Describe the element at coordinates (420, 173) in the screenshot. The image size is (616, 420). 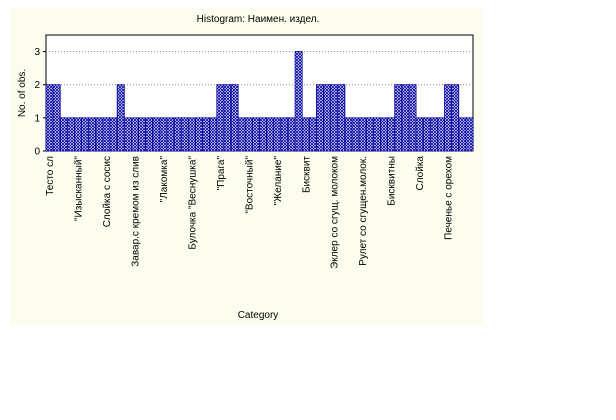
I see `x-tick-label: Слойка` at that location.